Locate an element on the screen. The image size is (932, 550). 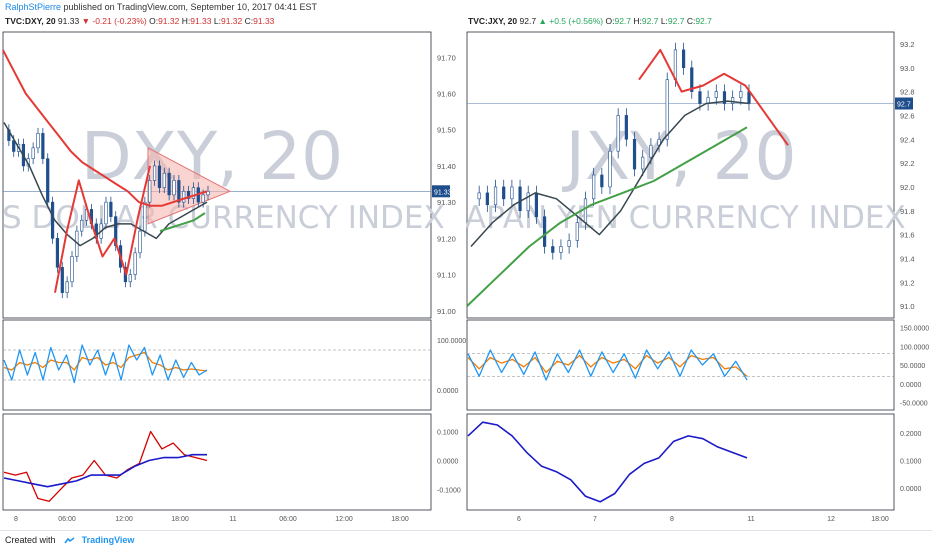
right-moving-average is located at coordinates (713, 97).